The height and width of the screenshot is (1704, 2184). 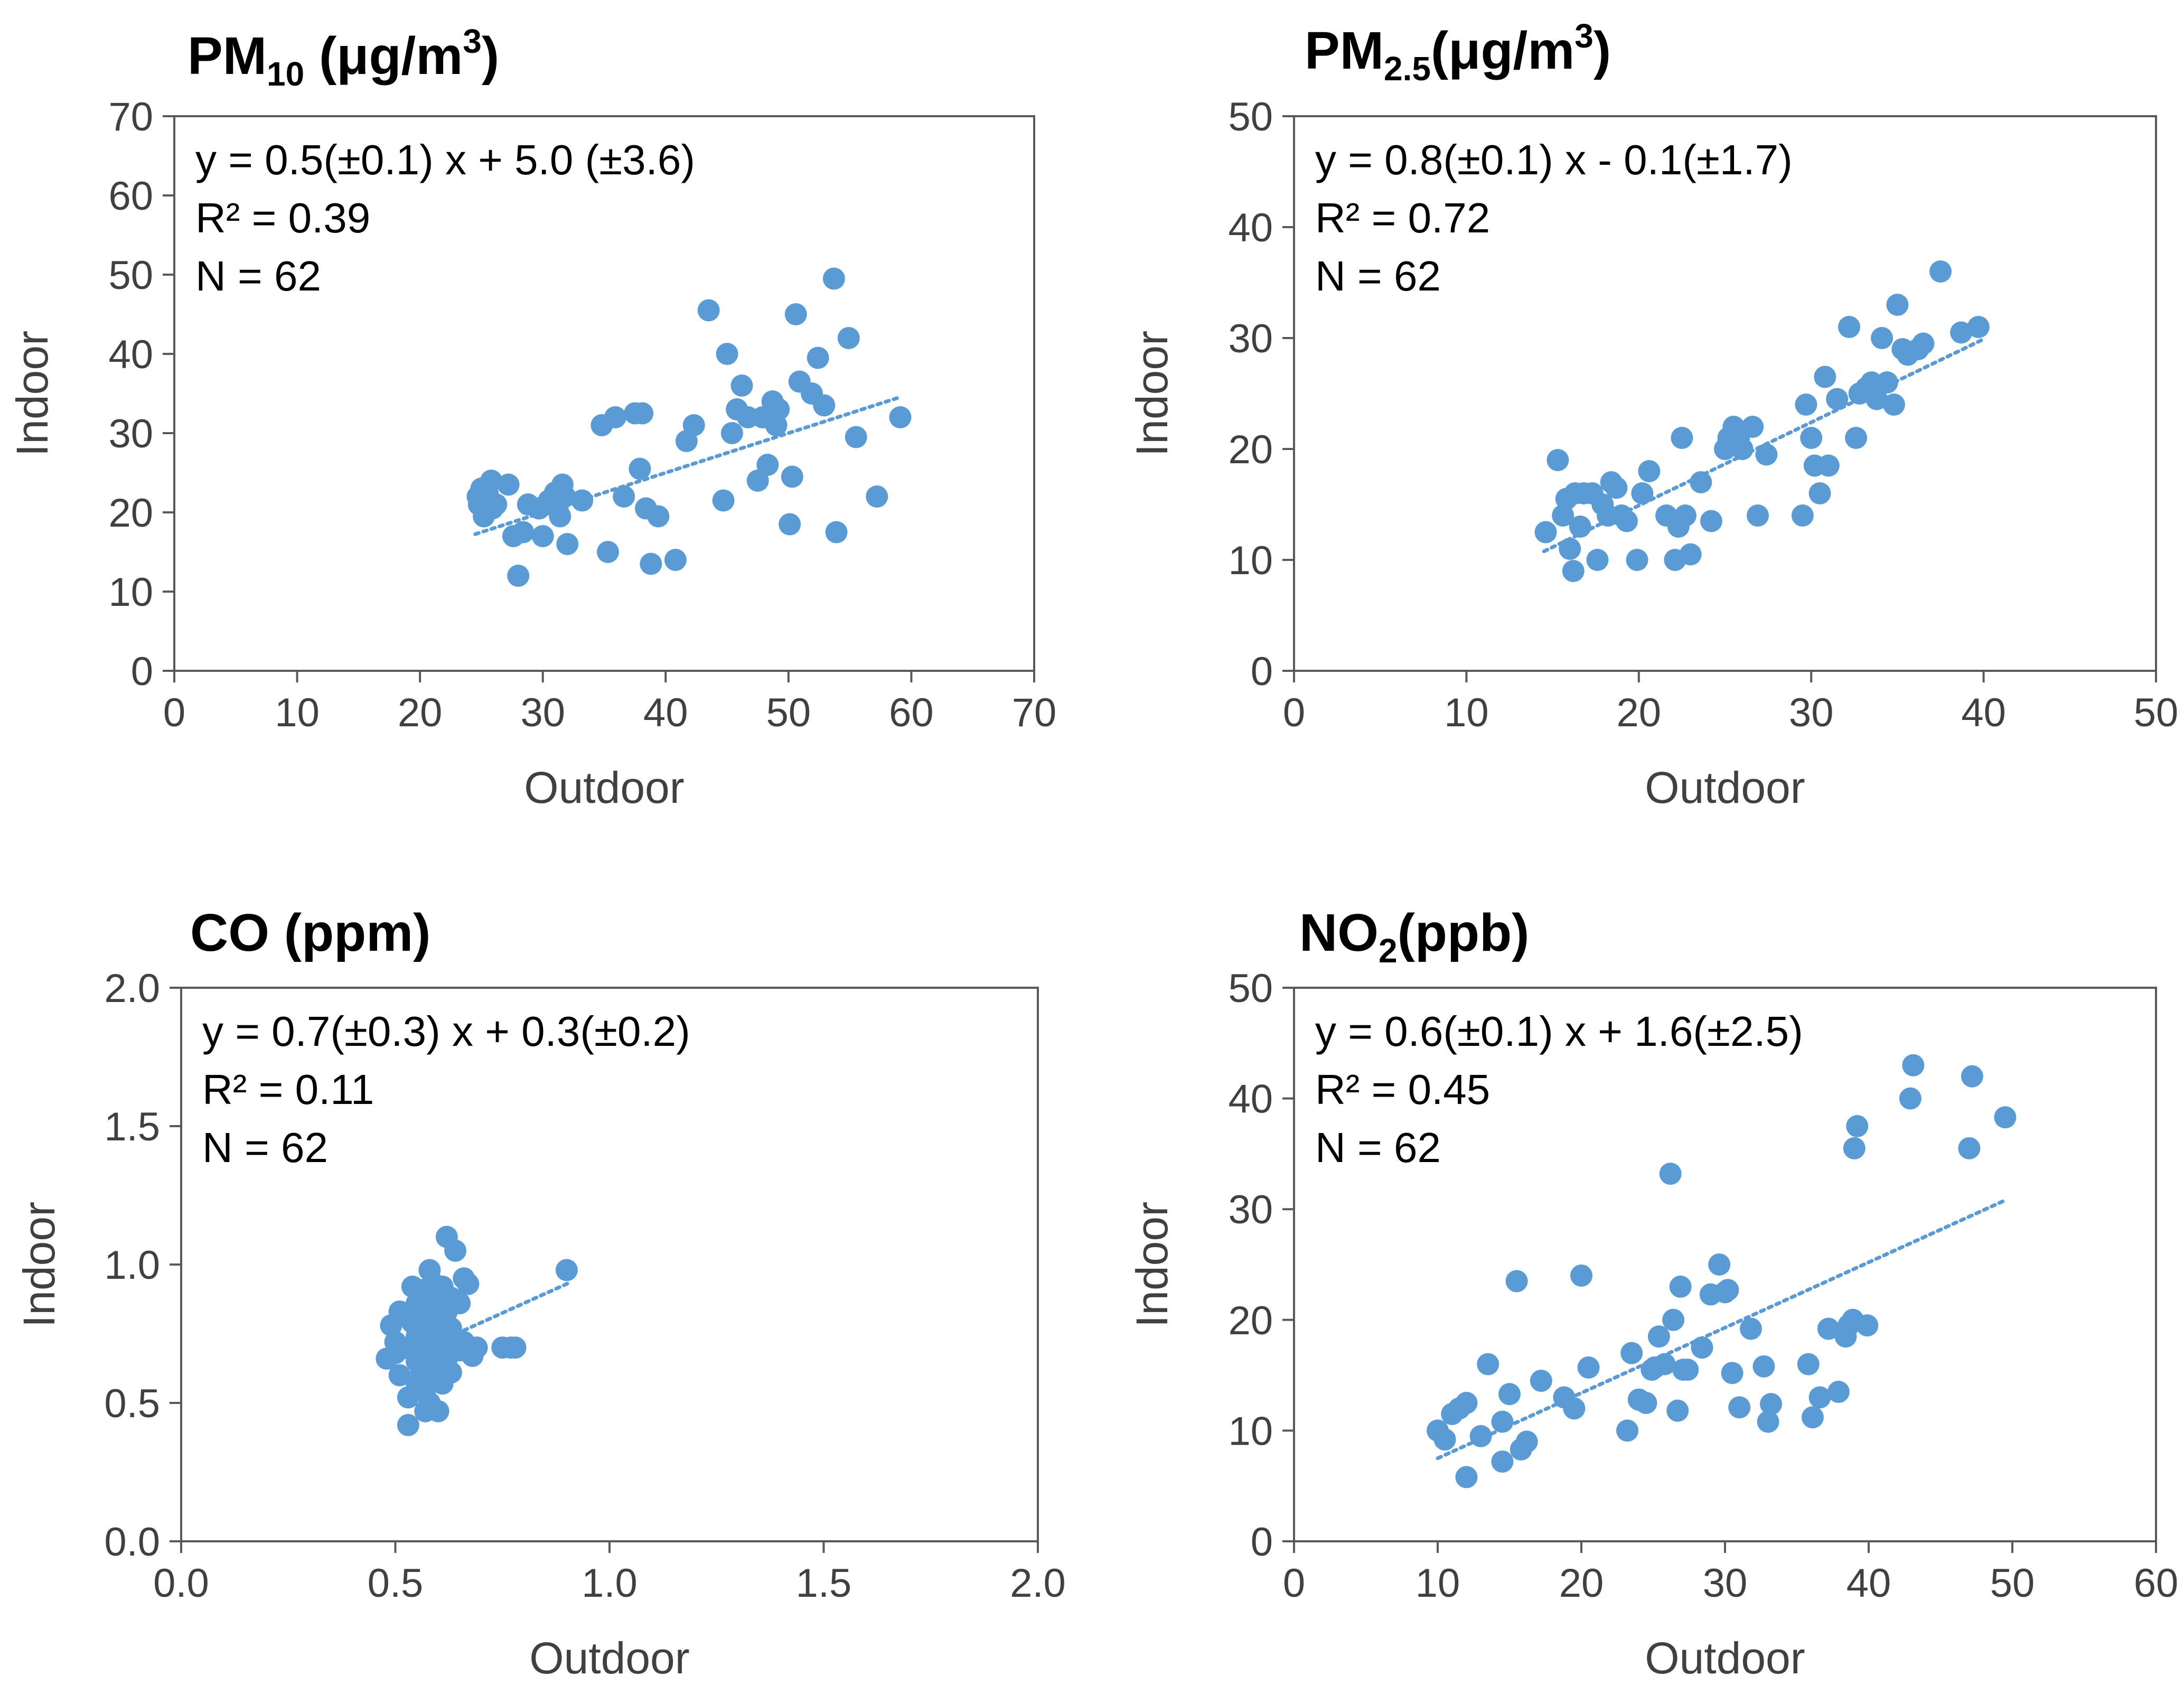 What do you see at coordinates (288, 1089) in the screenshot?
I see `regression-annotation: R² = 0.11` at bounding box center [288, 1089].